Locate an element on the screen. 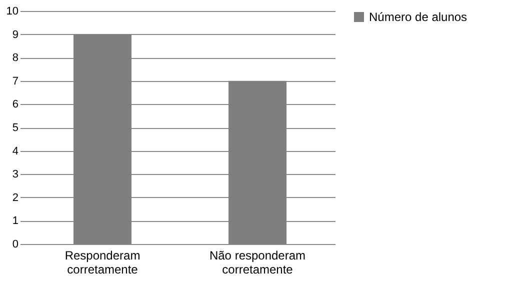  y-tick-label: 2 is located at coordinates (15, 198).